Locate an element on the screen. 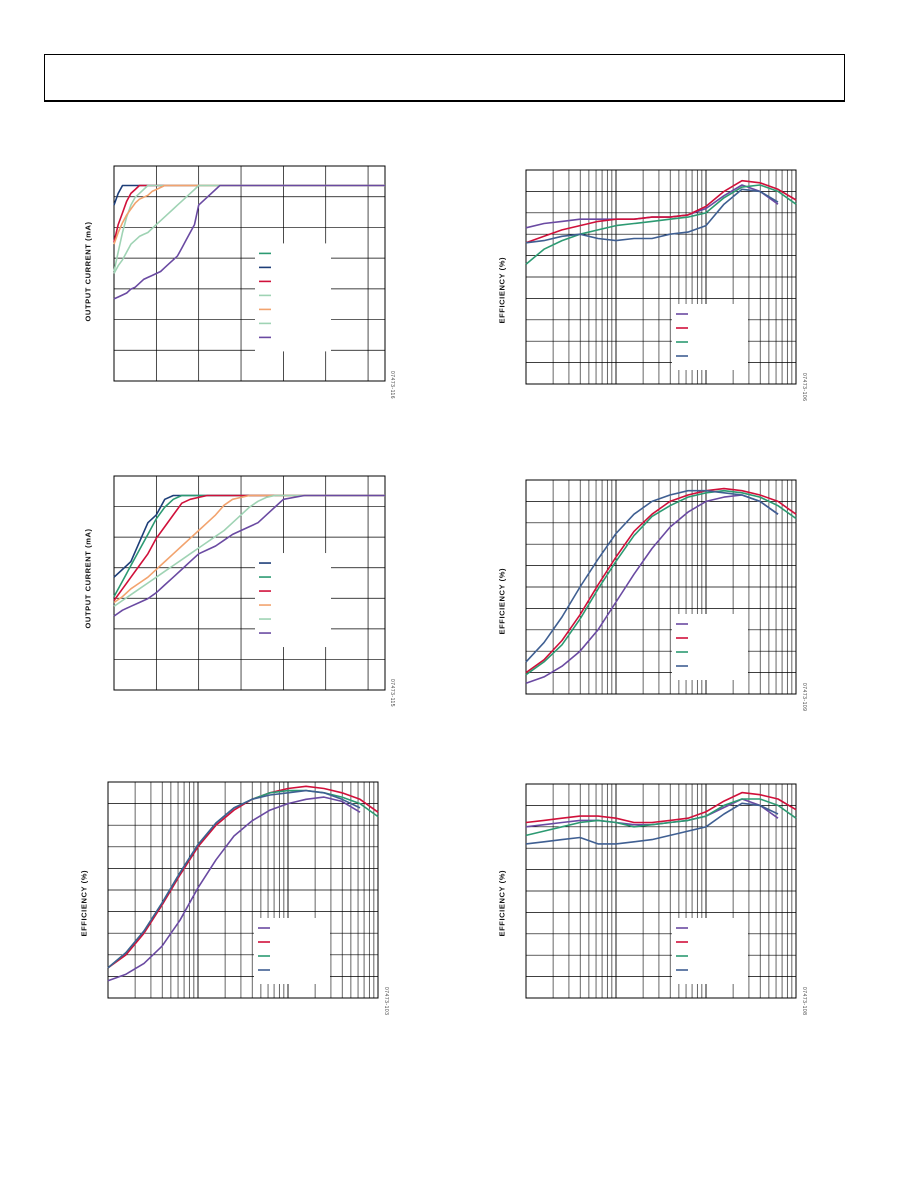 The image size is (918, 1188). figure-id: 07473-108 is located at coordinates (804, 1001).